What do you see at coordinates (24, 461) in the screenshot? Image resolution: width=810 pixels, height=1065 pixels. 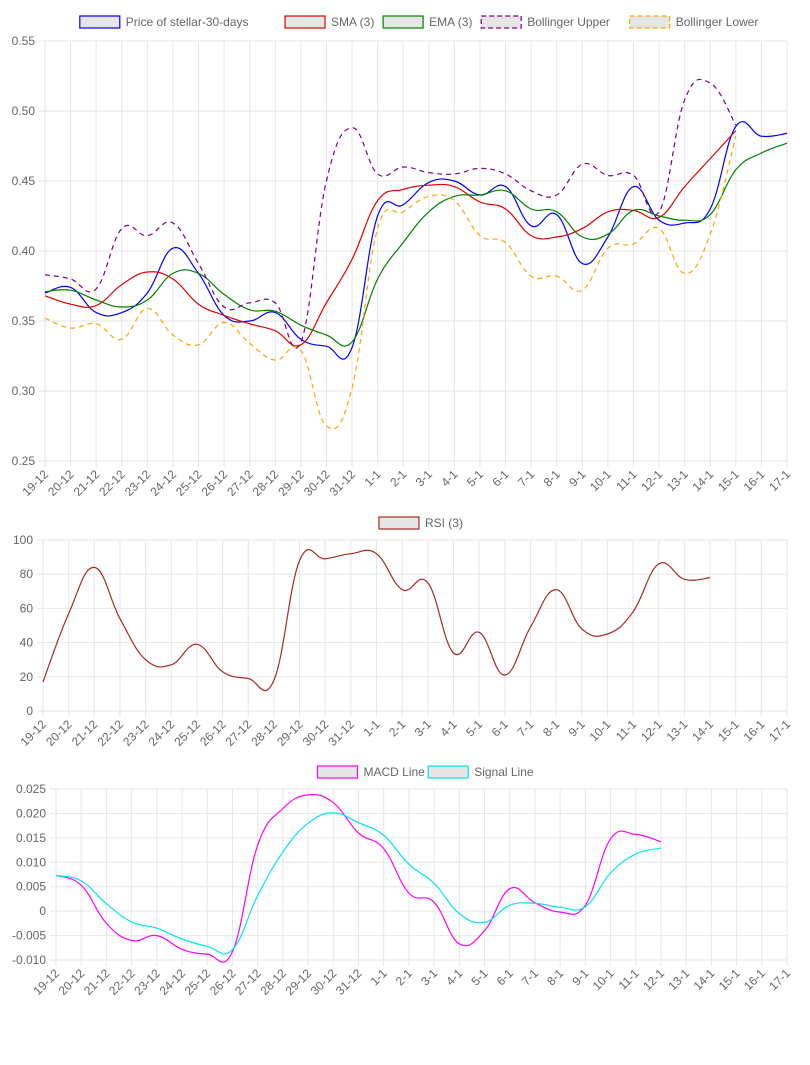 I see `y-tick-label: 0.25` at bounding box center [24, 461].